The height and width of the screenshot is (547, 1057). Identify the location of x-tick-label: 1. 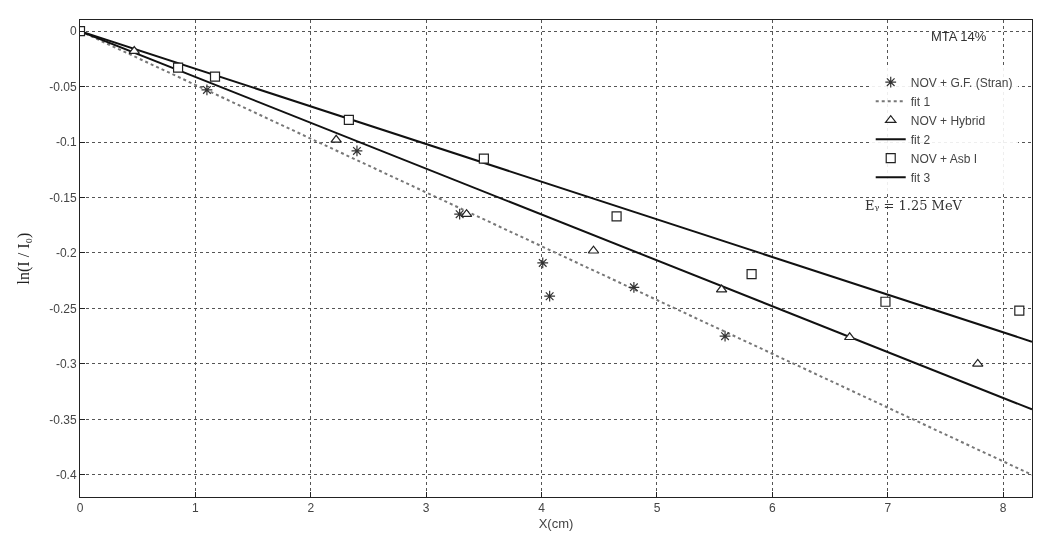
(196, 508).